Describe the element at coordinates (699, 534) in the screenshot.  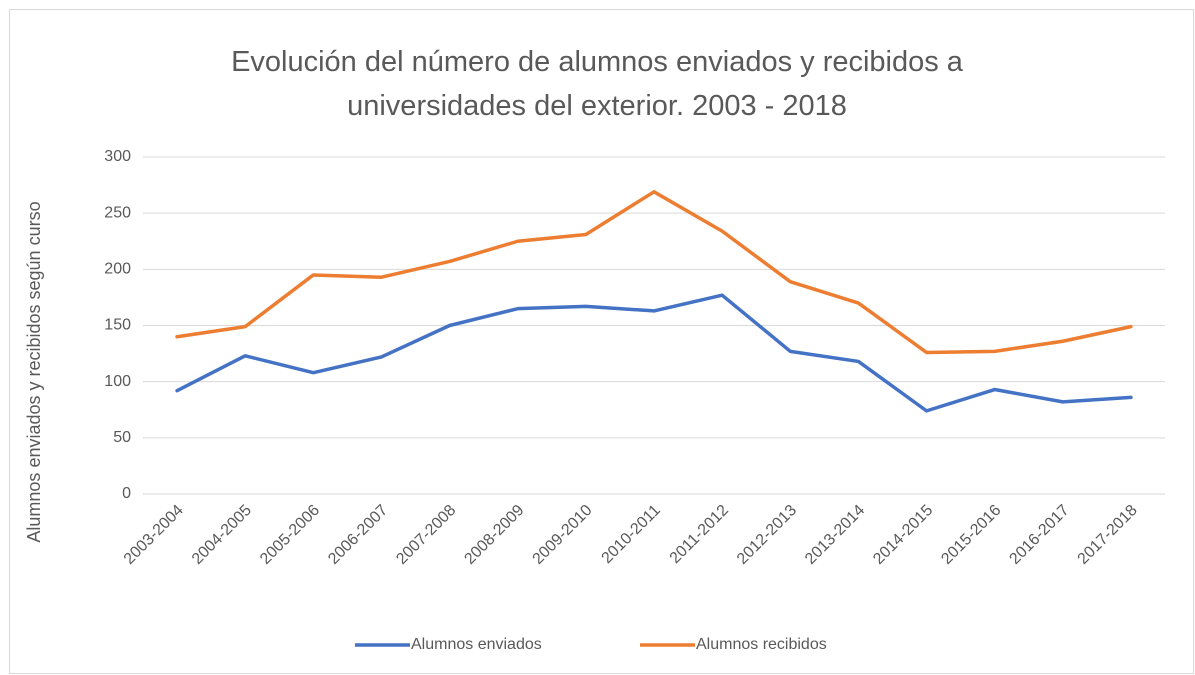
I see `x-tick-label: 2011-2012` at that location.